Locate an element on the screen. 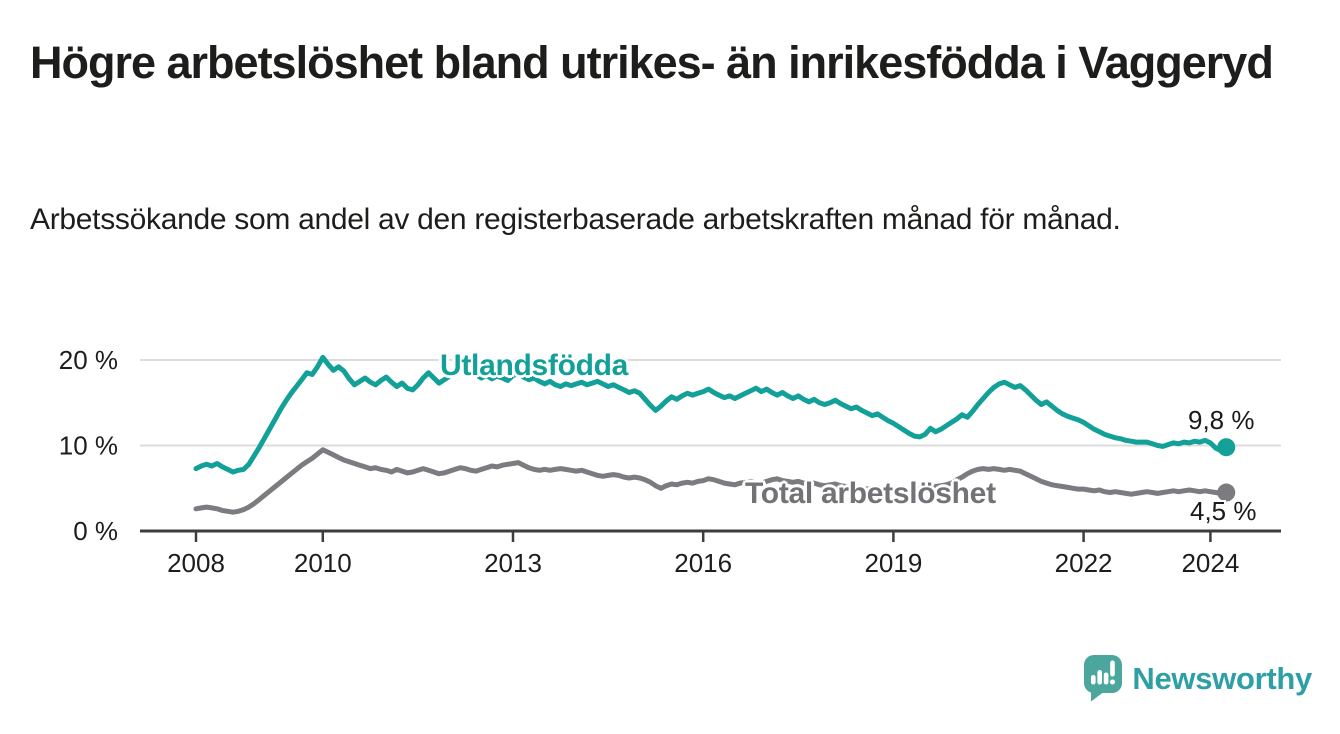  end-value-label-total: 4,5 % is located at coordinates (1223, 511).